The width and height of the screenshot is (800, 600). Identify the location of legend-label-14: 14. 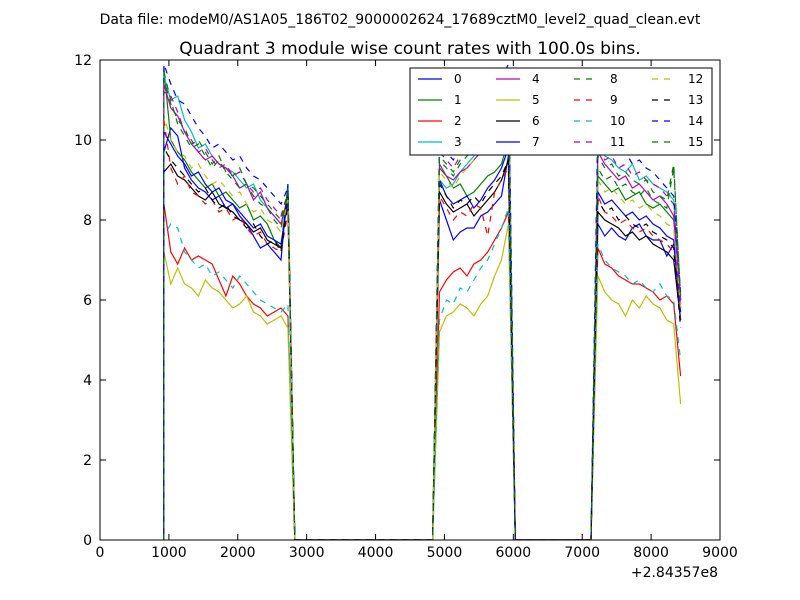
(695, 121).